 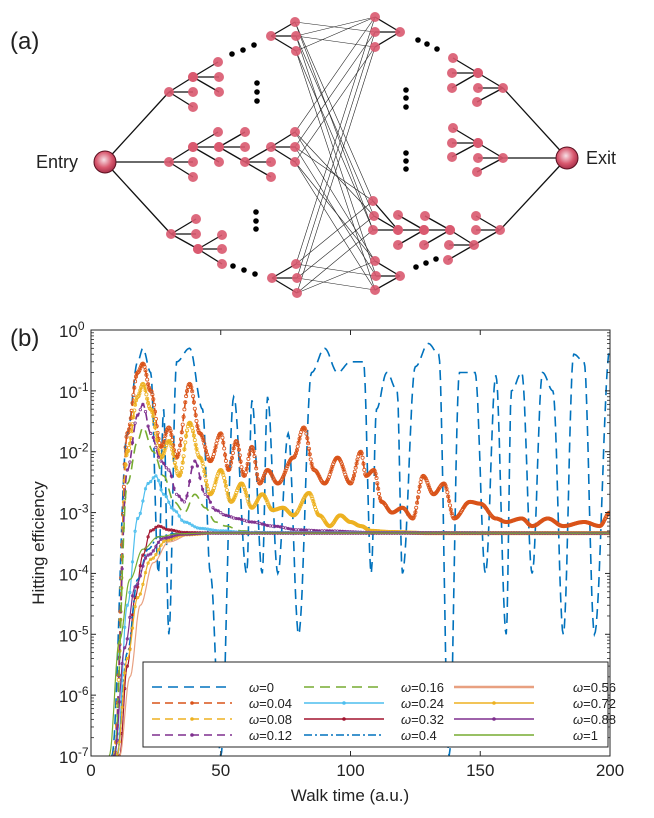 What do you see at coordinates (406, 687) in the screenshot?
I see `omega-symbol: ω` at bounding box center [406, 687].